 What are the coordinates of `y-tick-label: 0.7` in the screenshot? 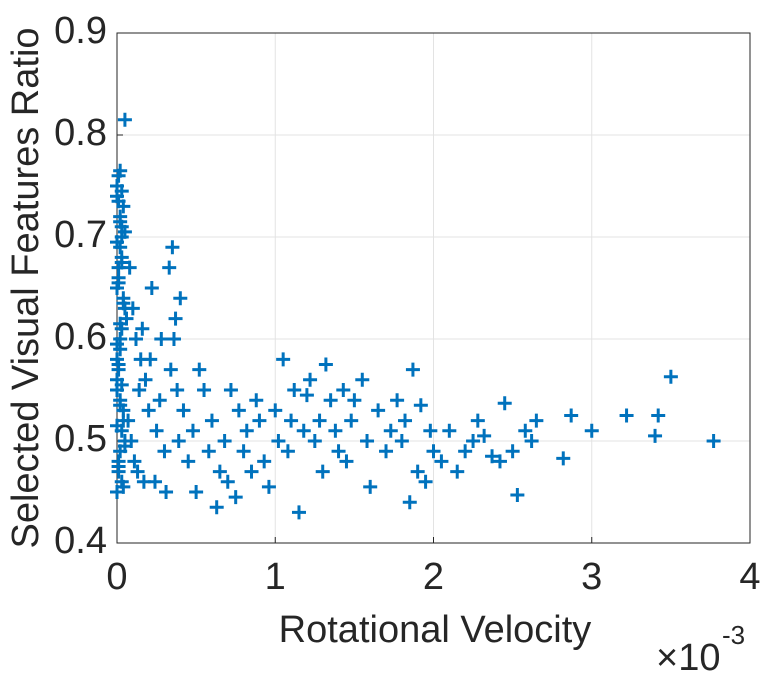 It's located at (80, 235).